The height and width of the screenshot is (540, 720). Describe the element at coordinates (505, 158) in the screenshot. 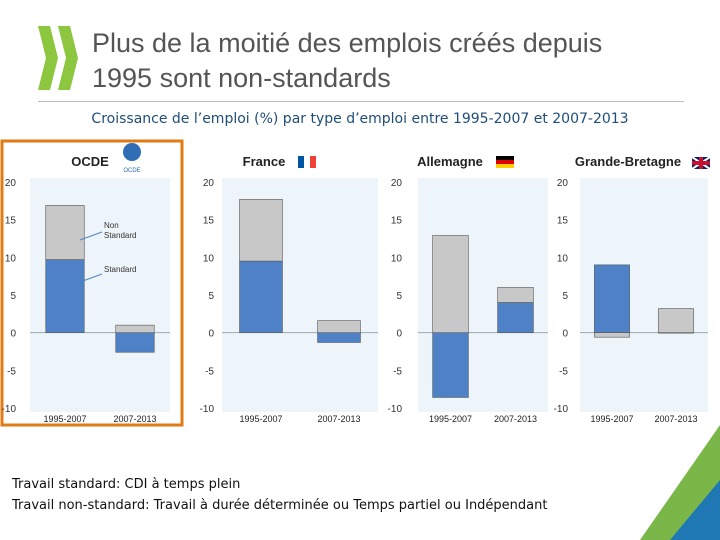

I see `germany-flag-black` at that location.